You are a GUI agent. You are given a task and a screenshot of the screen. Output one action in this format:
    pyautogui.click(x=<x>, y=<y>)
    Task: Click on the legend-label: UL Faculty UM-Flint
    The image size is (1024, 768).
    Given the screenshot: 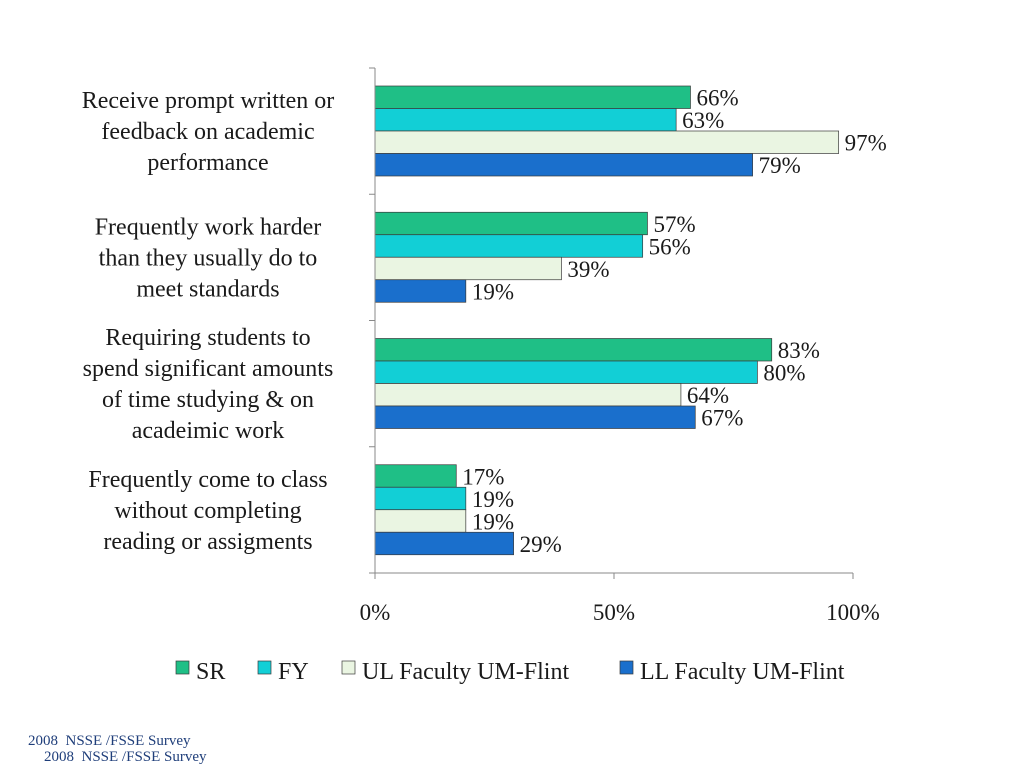 What is the action you would take?
    pyautogui.click(x=465, y=672)
    